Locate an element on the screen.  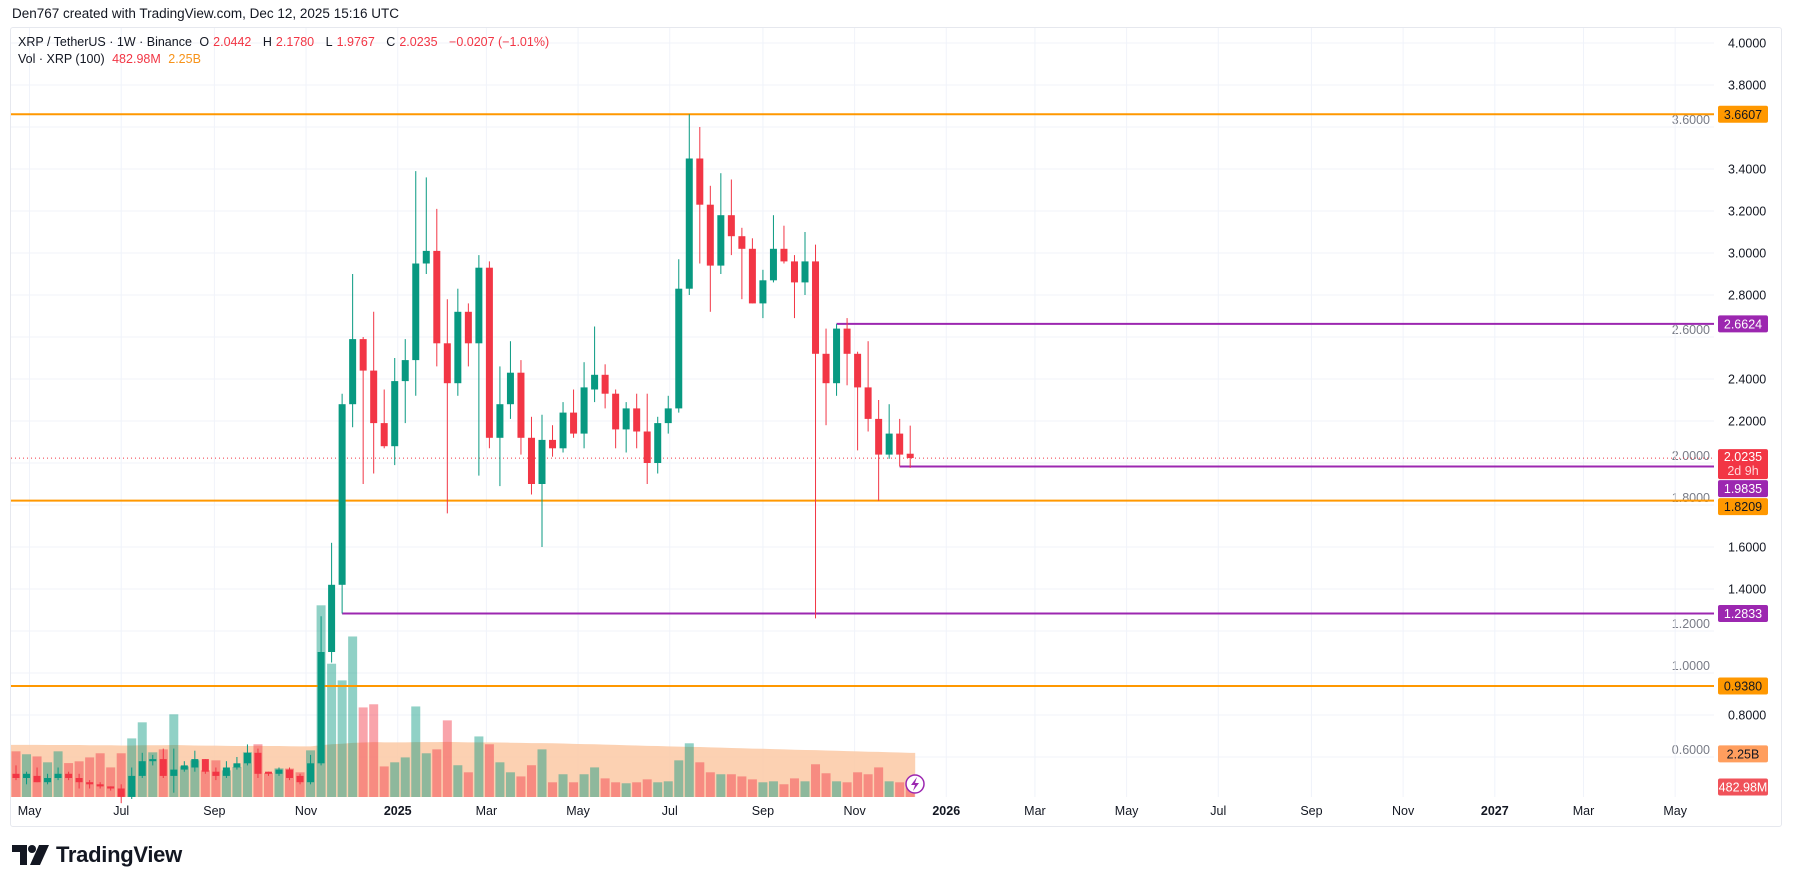
y-tick-label: 2.2000 is located at coordinates (1747, 422).